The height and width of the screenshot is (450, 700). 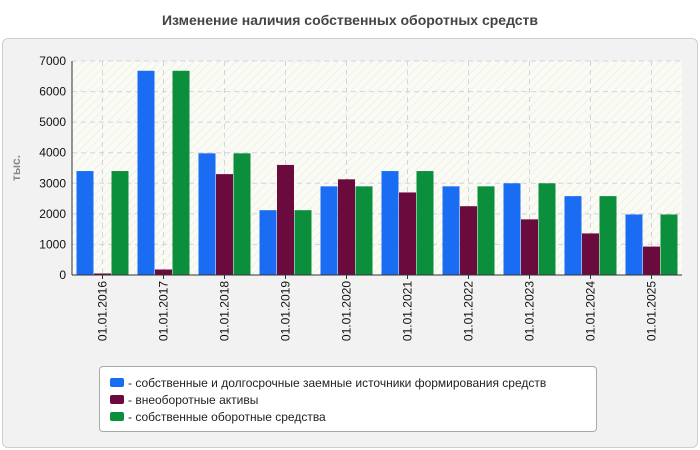 I want to click on legend-item: - внеоборотные активы, so click(x=348, y=399).